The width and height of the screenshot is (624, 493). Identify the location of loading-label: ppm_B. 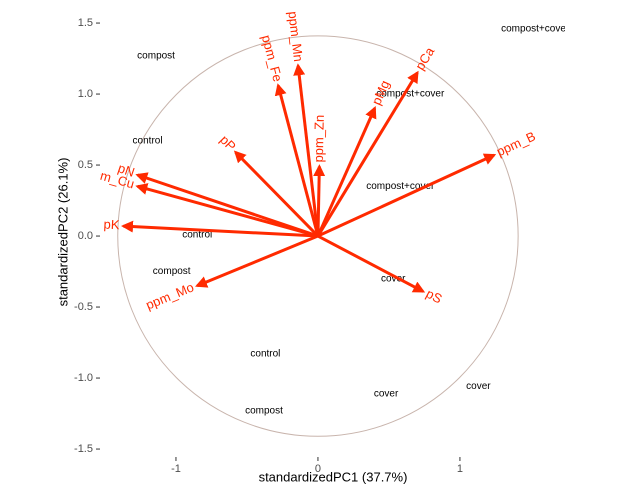
(516, 143).